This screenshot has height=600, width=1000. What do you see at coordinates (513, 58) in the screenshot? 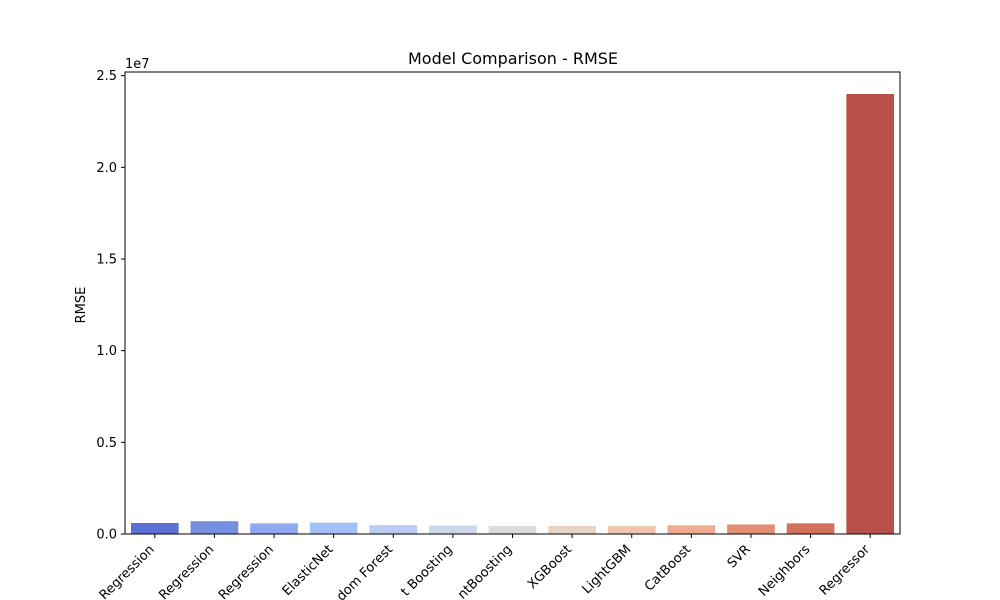
I see `chart-title: Model Comparison - RMSE` at bounding box center [513, 58].